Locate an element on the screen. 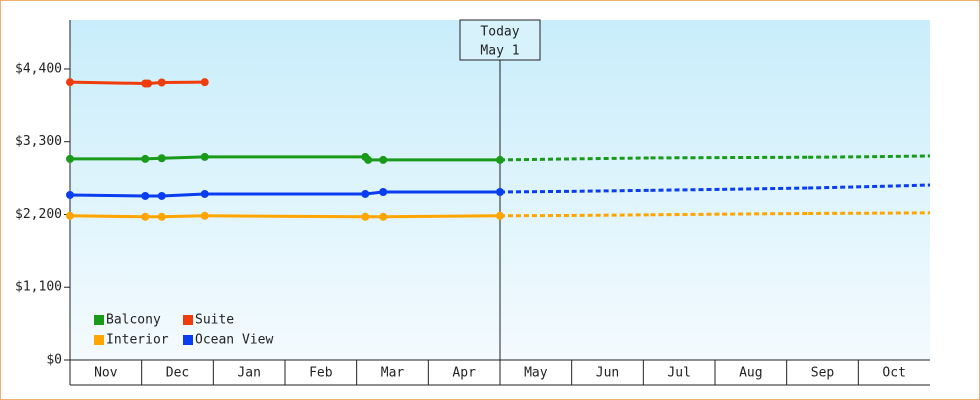 The height and width of the screenshot is (400, 980). legend-label: Balcony is located at coordinates (133, 320).